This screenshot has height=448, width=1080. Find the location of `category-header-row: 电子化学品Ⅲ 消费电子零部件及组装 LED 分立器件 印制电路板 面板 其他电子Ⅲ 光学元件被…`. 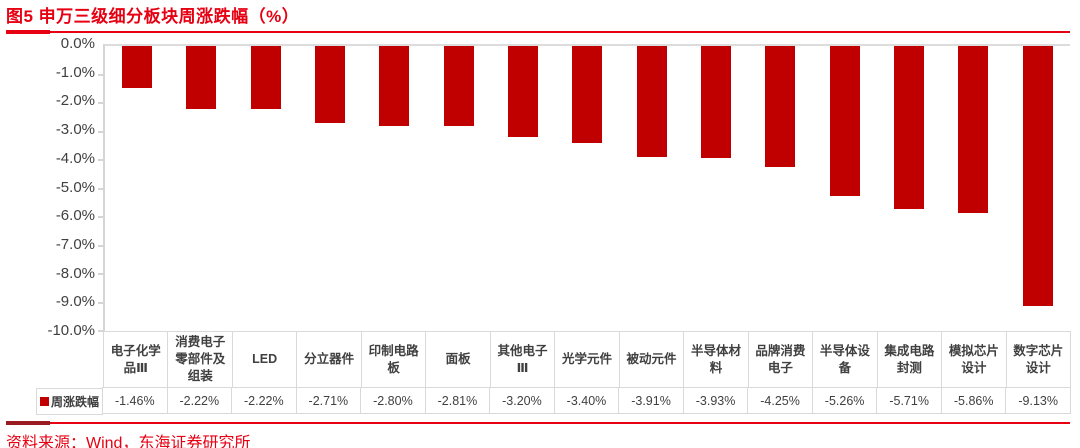

category-header-row: 电子化学品Ⅲ 消费电子零部件及组装 LED 分立器件 印制电路板 面板 其他电子Ⅲ 光学元件被… is located at coordinates (539, 359).